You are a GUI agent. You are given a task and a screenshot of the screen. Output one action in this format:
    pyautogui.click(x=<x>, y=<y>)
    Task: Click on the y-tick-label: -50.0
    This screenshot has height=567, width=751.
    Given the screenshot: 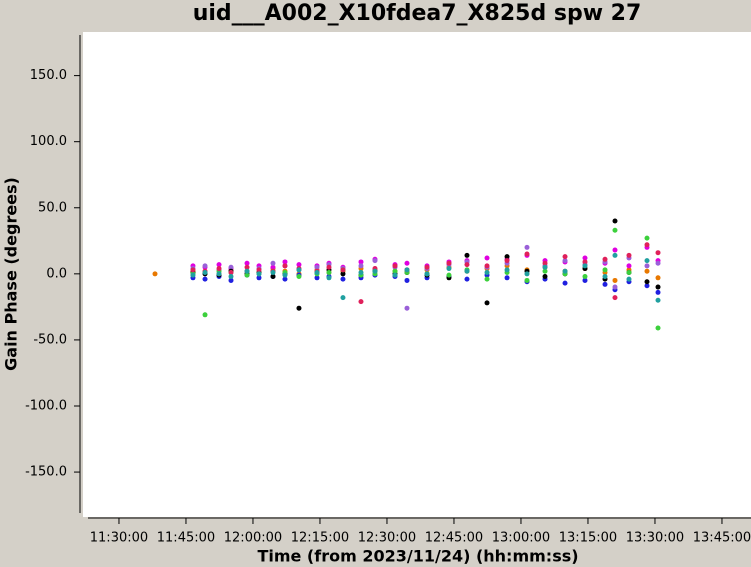 What is the action you would take?
    pyautogui.click(x=50, y=339)
    